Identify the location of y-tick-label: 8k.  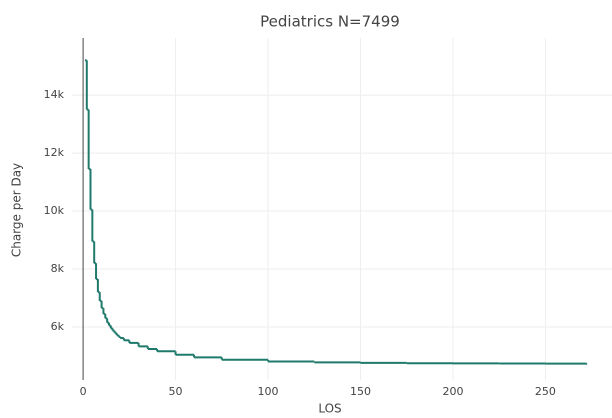
(58, 268).